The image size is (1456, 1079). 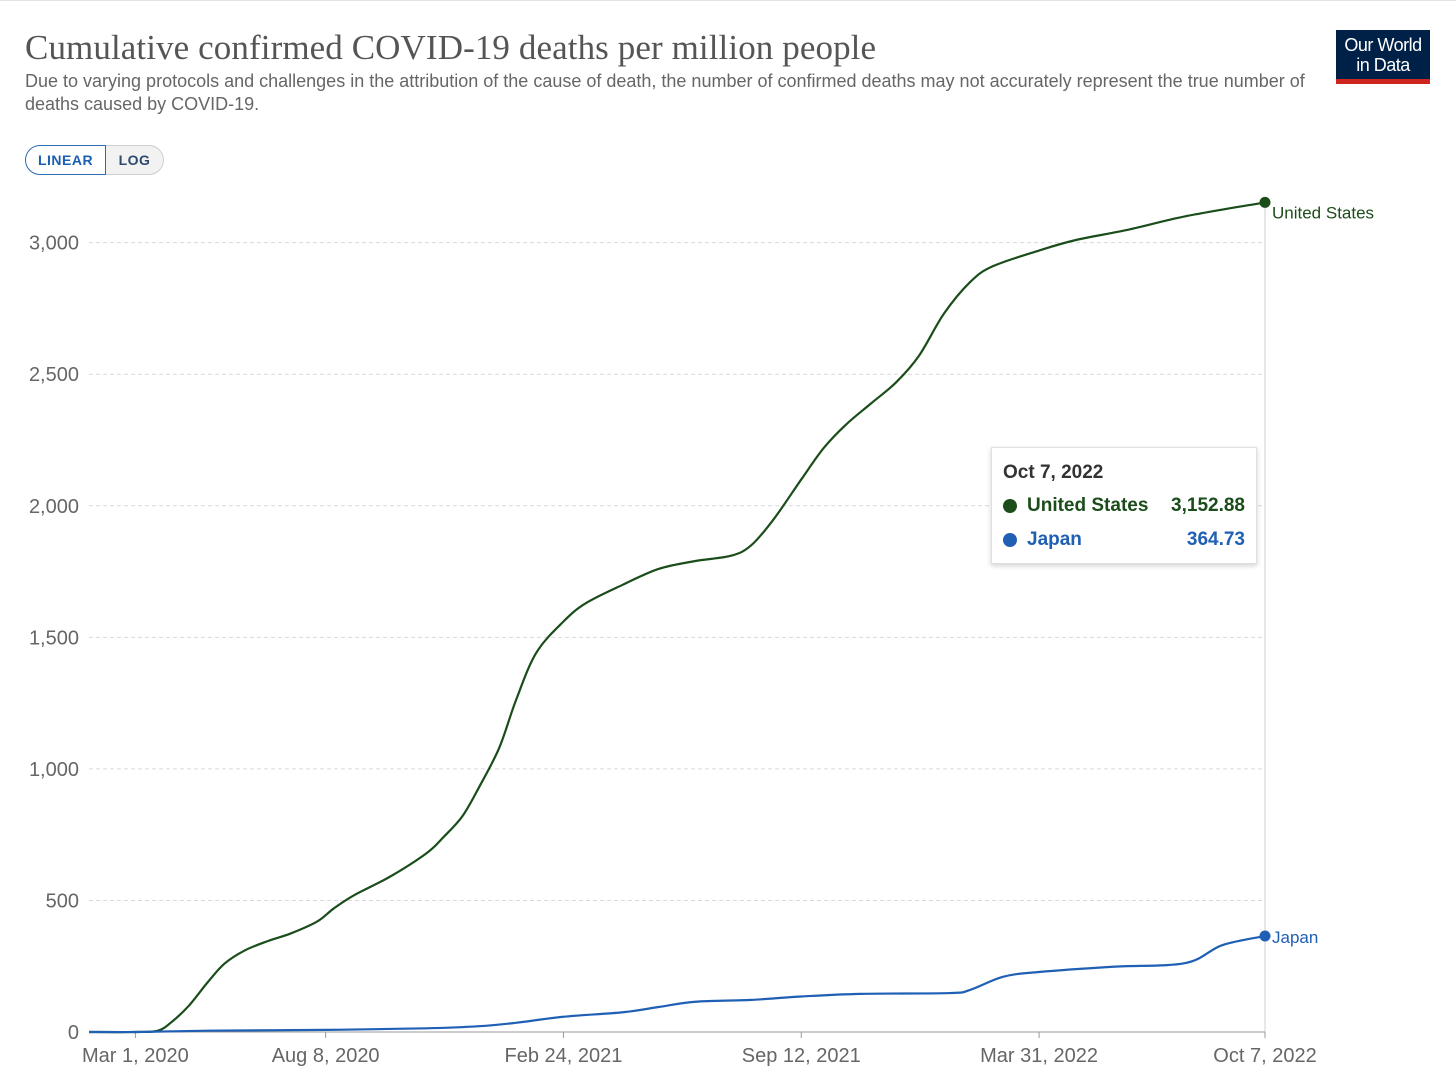 I want to click on tooltip-dot-japan, so click(x=1010, y=540).